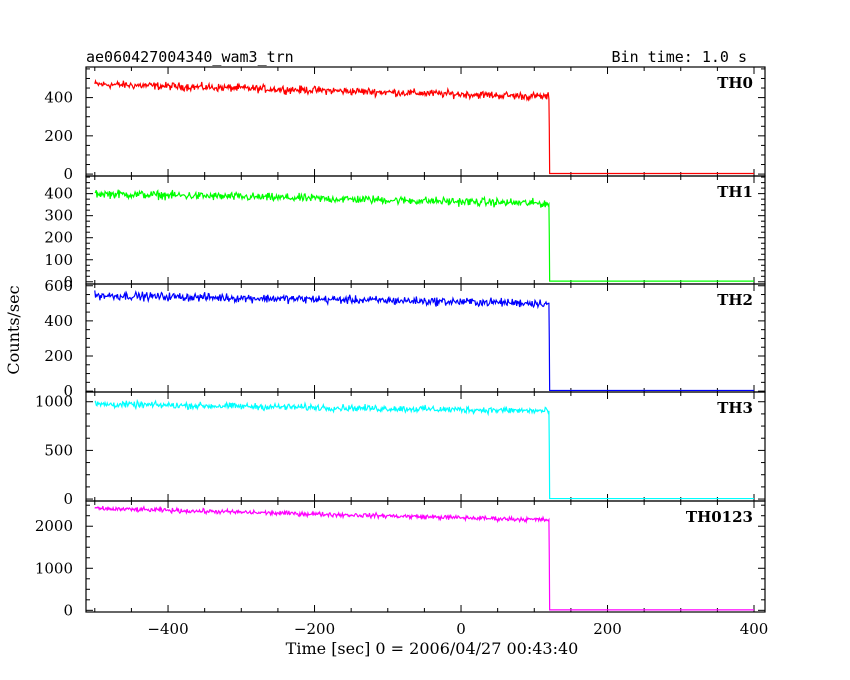  I want to click on x-tick-label: −400, so click(167, 629).